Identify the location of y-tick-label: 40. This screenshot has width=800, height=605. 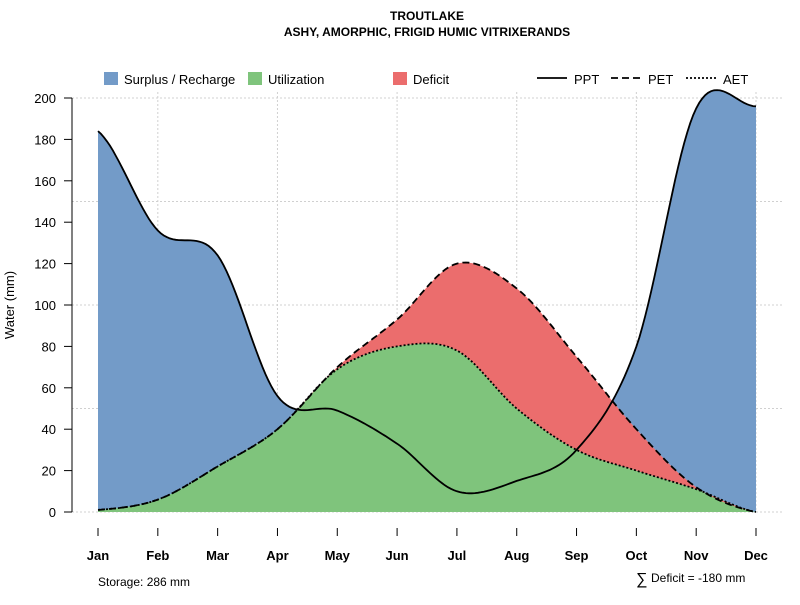
(49, 429).